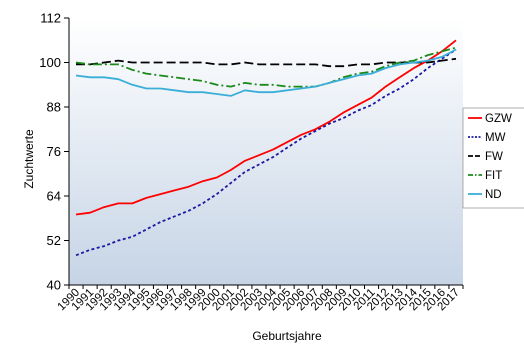  I want to click on legend-label-gzw: GZW, so click(498, 119).